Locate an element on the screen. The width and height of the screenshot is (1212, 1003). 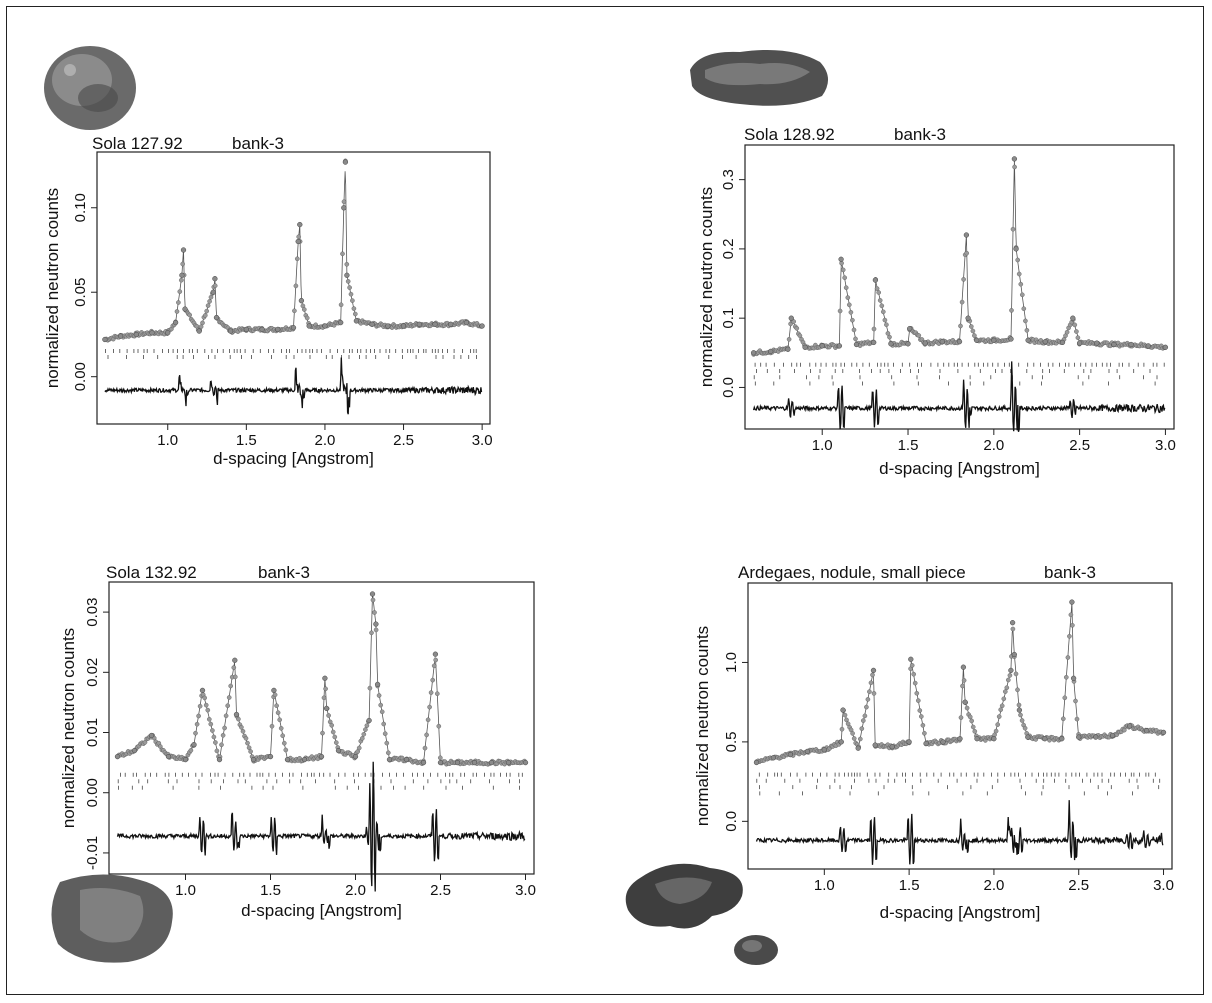
chart-title: Sola 132.92 is located at coordinates (151, 572).